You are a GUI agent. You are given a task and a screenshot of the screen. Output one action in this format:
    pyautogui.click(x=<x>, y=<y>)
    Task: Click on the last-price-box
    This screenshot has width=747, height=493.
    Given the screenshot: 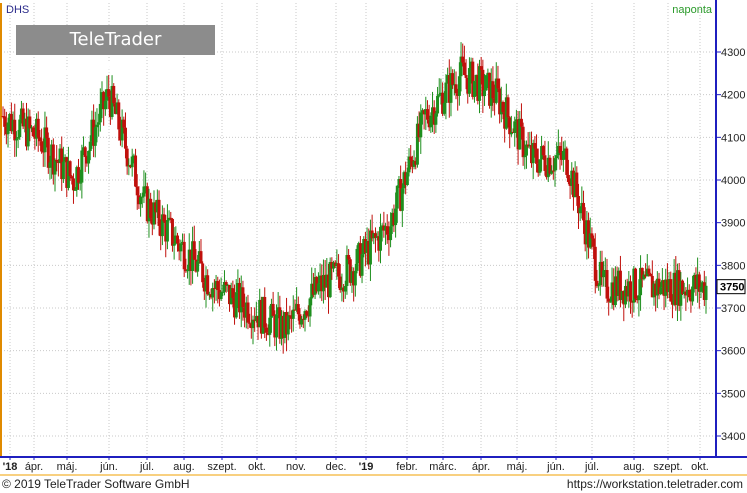 What is the action you would take?
    pyautogui.click(x=731, y=287)
    